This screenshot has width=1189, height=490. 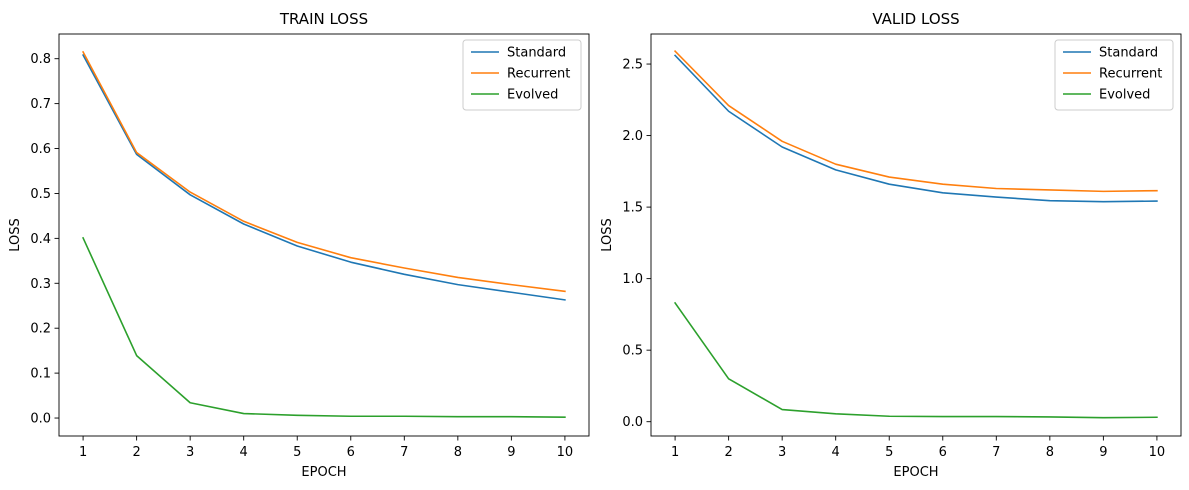 What do you see at coordinates (915, 121) in the screenshot?
I see `series-line-recurrent` at bounding box center [915, 121].